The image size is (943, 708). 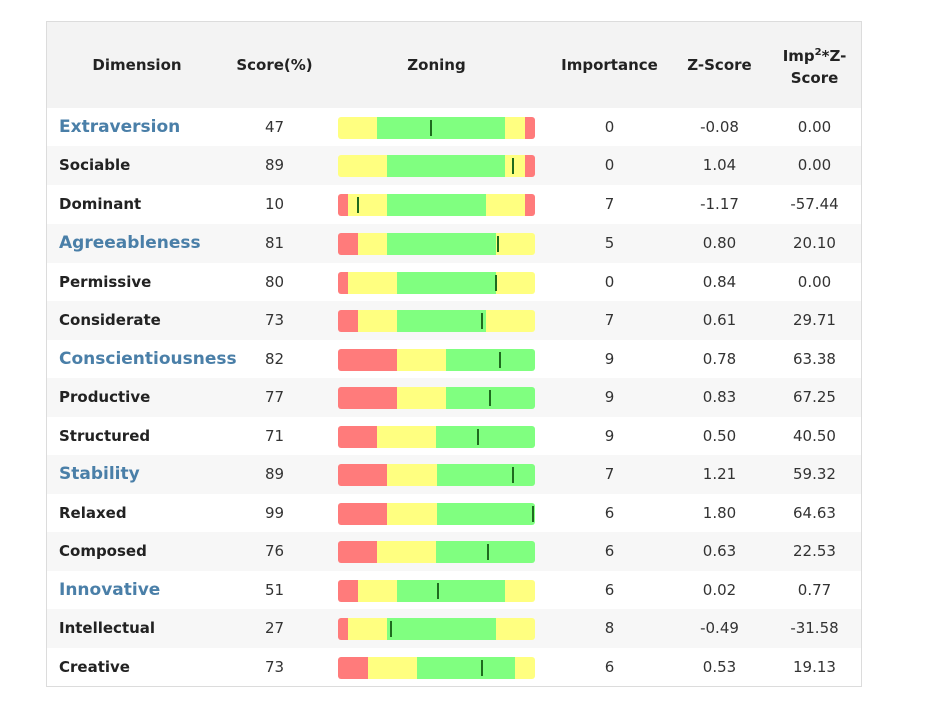 I want to click on zscore-cell: 0.84, so click(x=719, y=282).